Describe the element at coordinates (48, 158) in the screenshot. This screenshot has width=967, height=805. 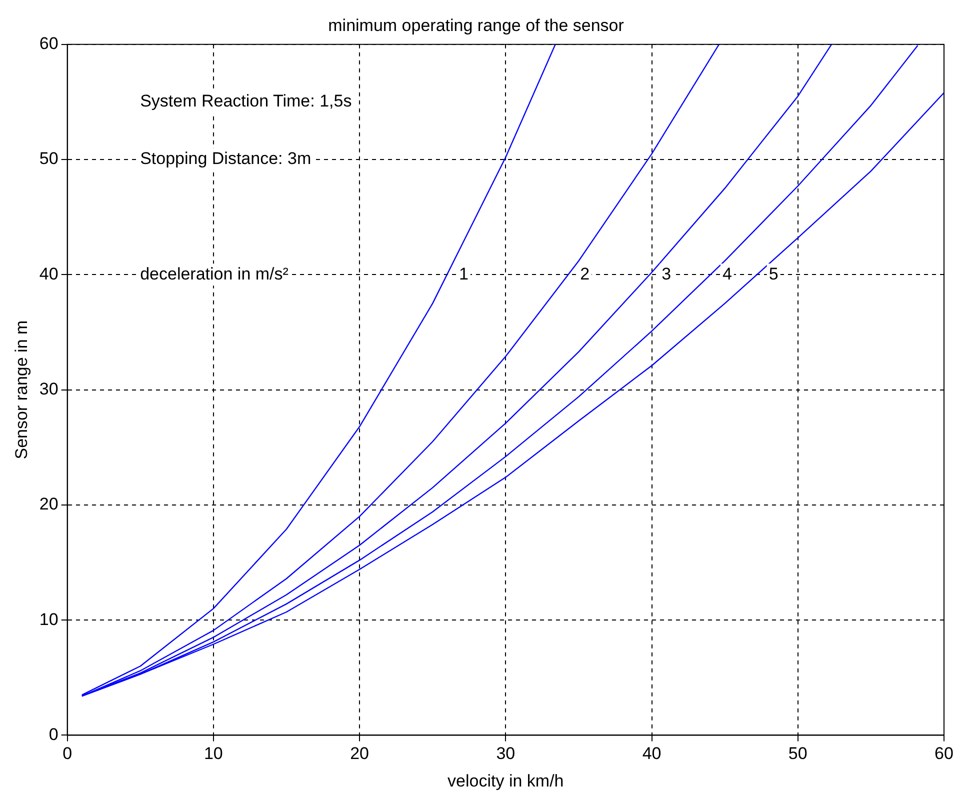
I see `y-tick-label: 50` at that location.